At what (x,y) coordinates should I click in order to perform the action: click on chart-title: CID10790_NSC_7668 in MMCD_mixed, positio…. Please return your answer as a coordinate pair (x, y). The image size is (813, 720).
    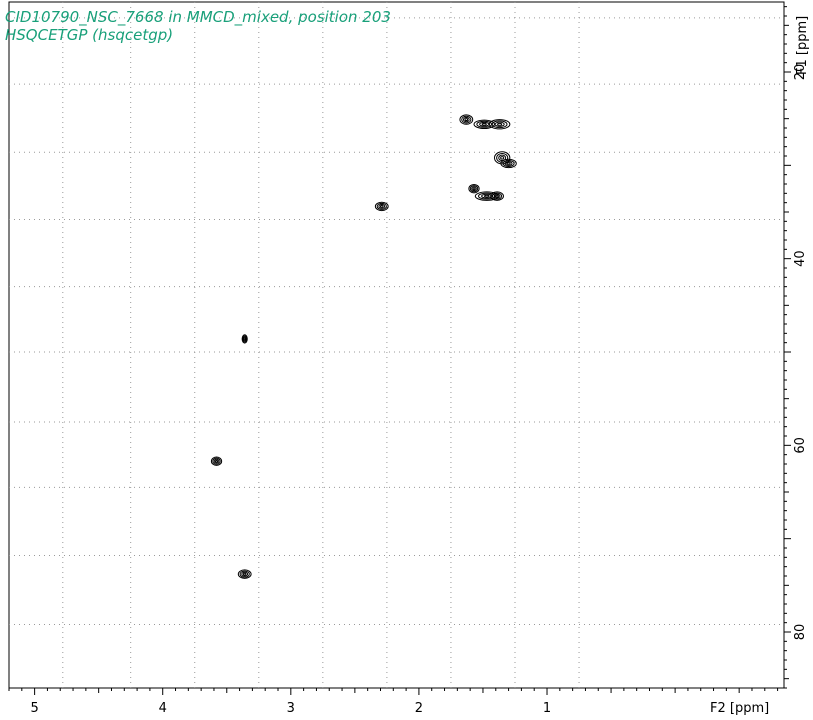
    Looking at the image, I should click on (198, 17).